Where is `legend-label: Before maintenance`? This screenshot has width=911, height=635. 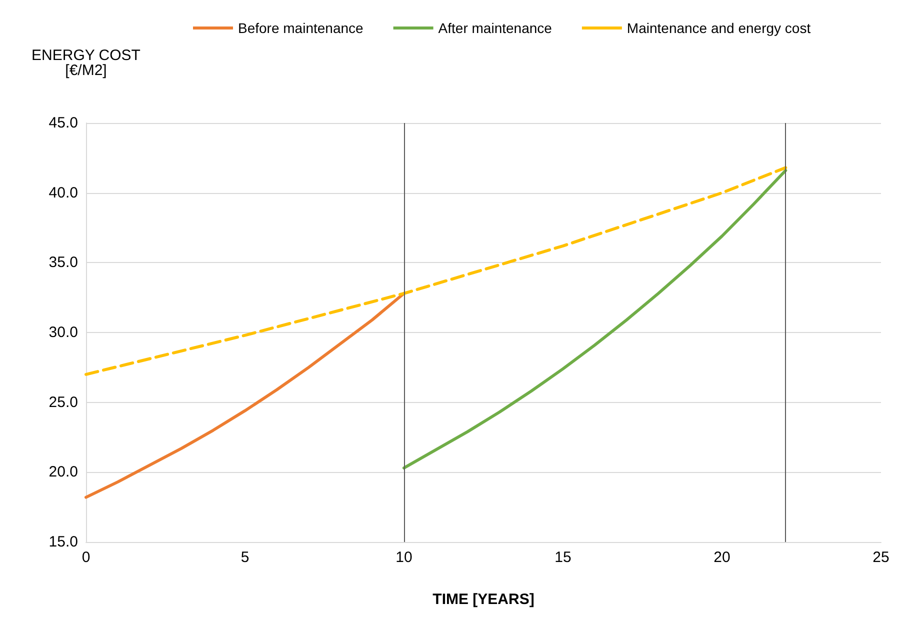
legend-label: Before maintenance is located at coordinates (301, 28).